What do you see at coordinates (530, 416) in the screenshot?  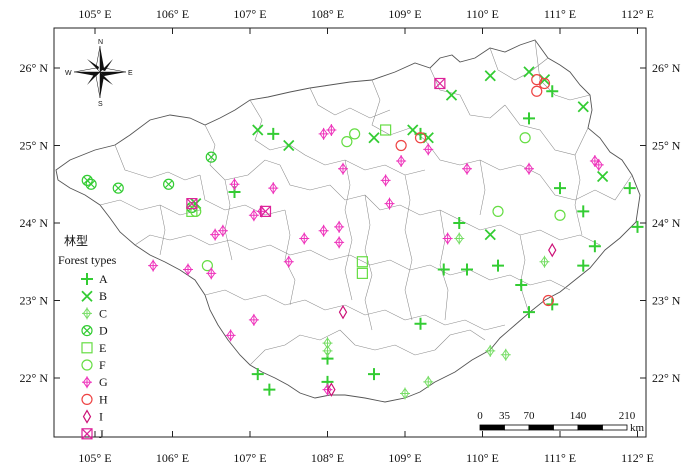 I see `scale-label: 70` at bounding box center [530, 416].